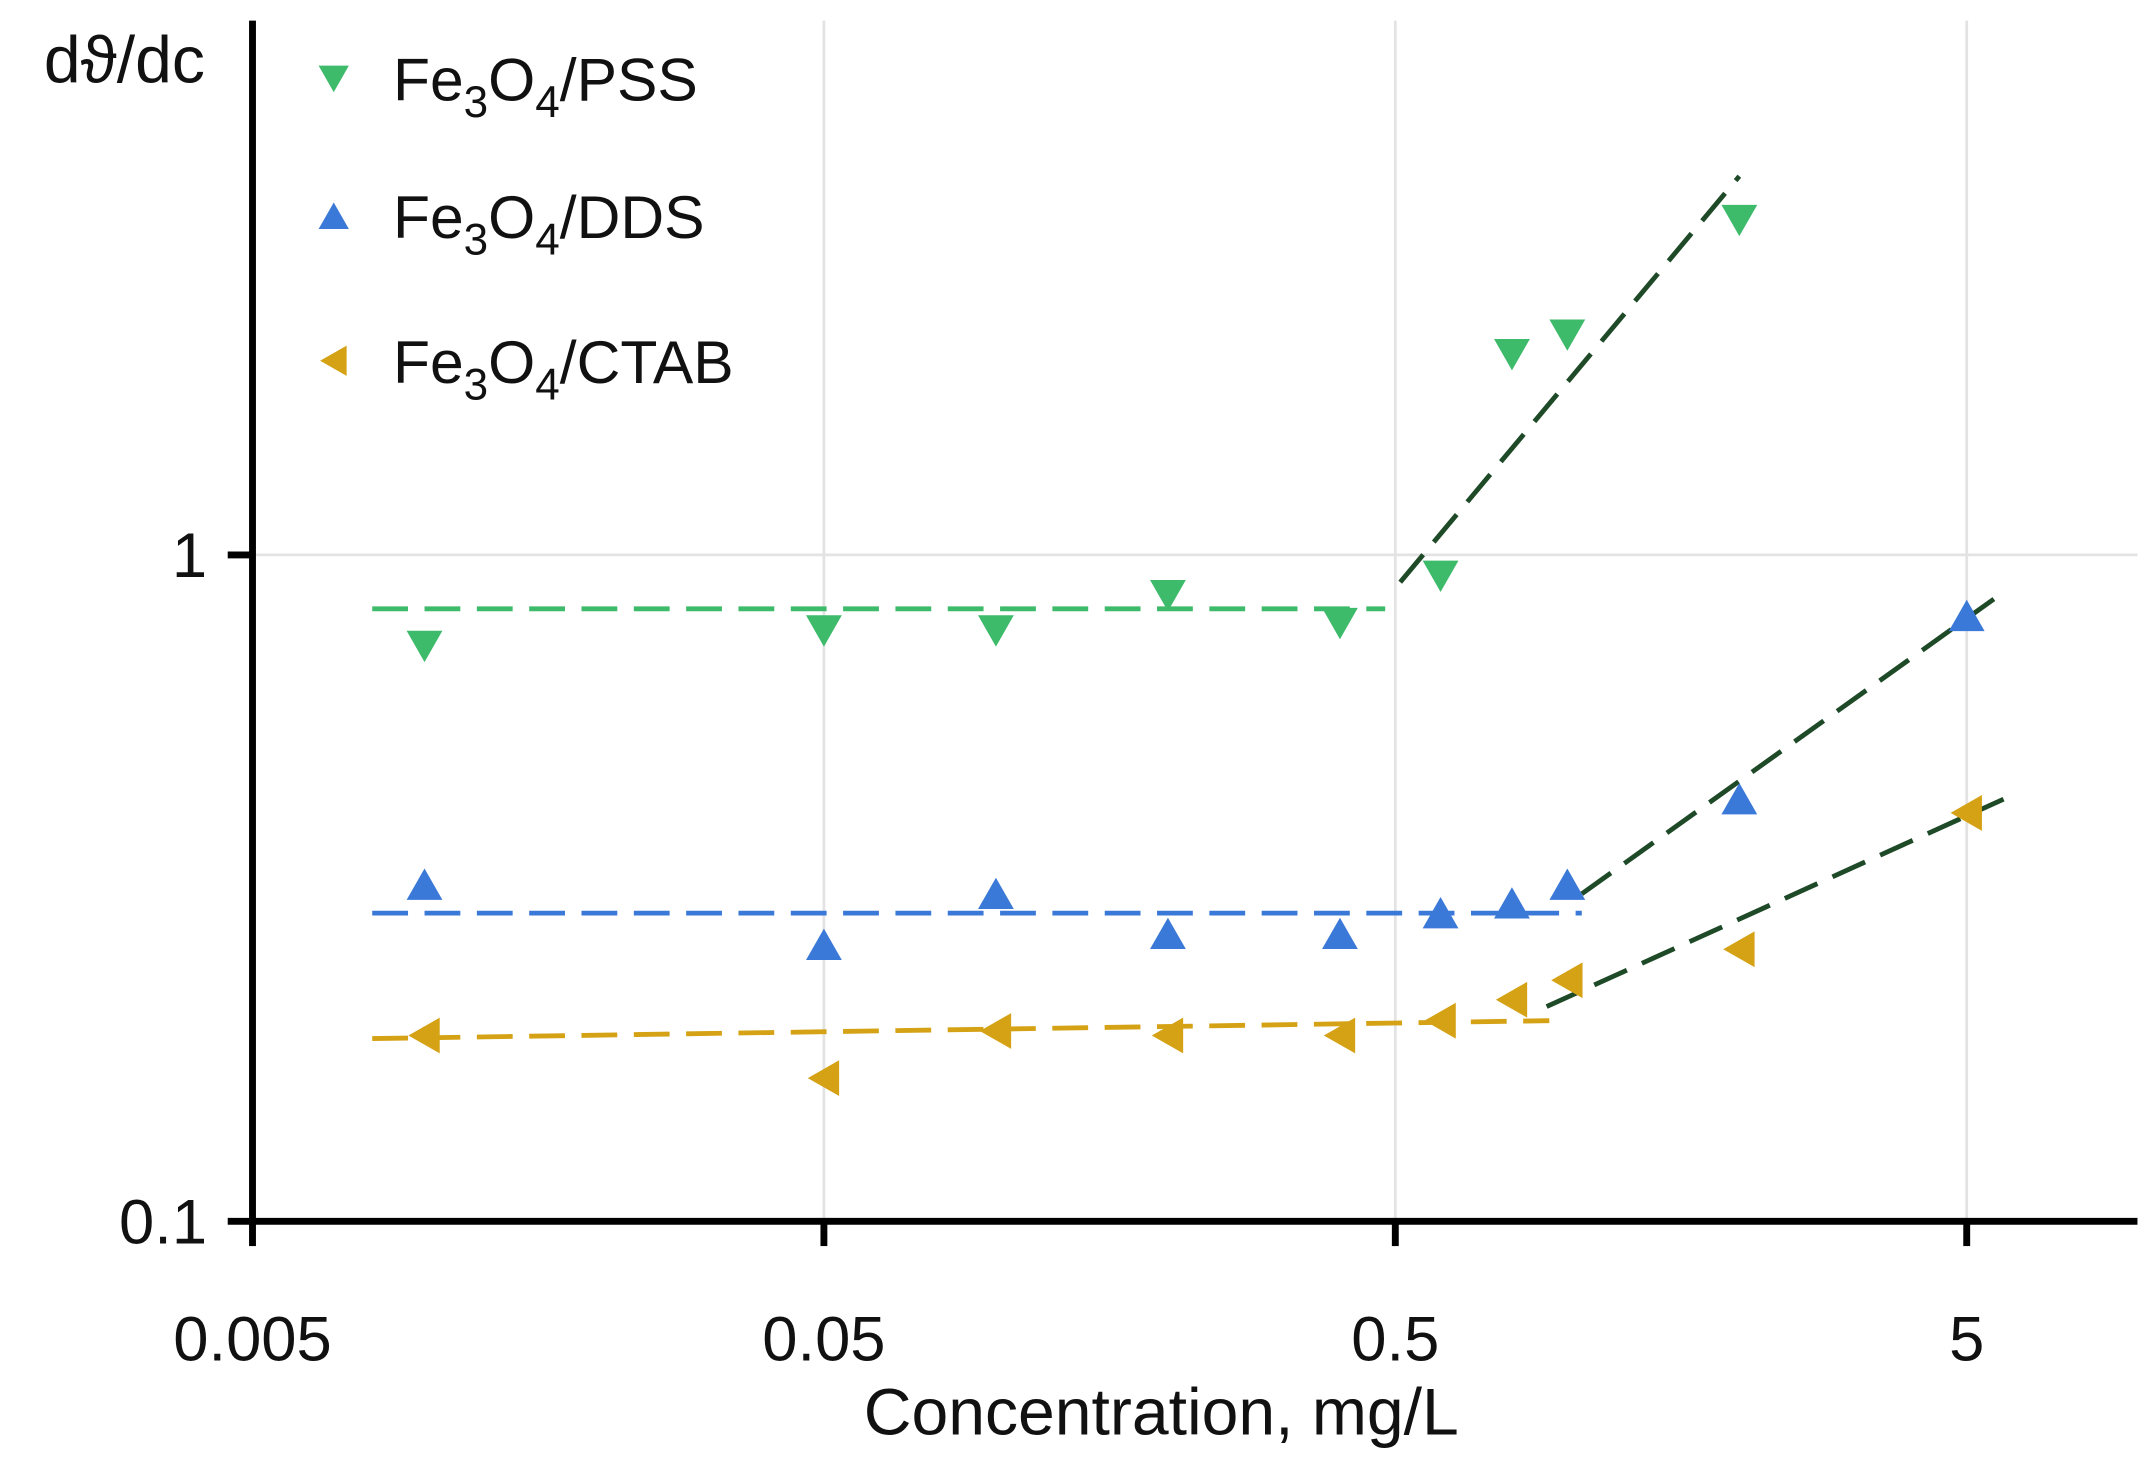 This screenshot has height=1465, width=2149. I want to click on legend: Fe3O4/PSS Fe3O4/DDS Fe3O4/CTAB, so click(526, 228).